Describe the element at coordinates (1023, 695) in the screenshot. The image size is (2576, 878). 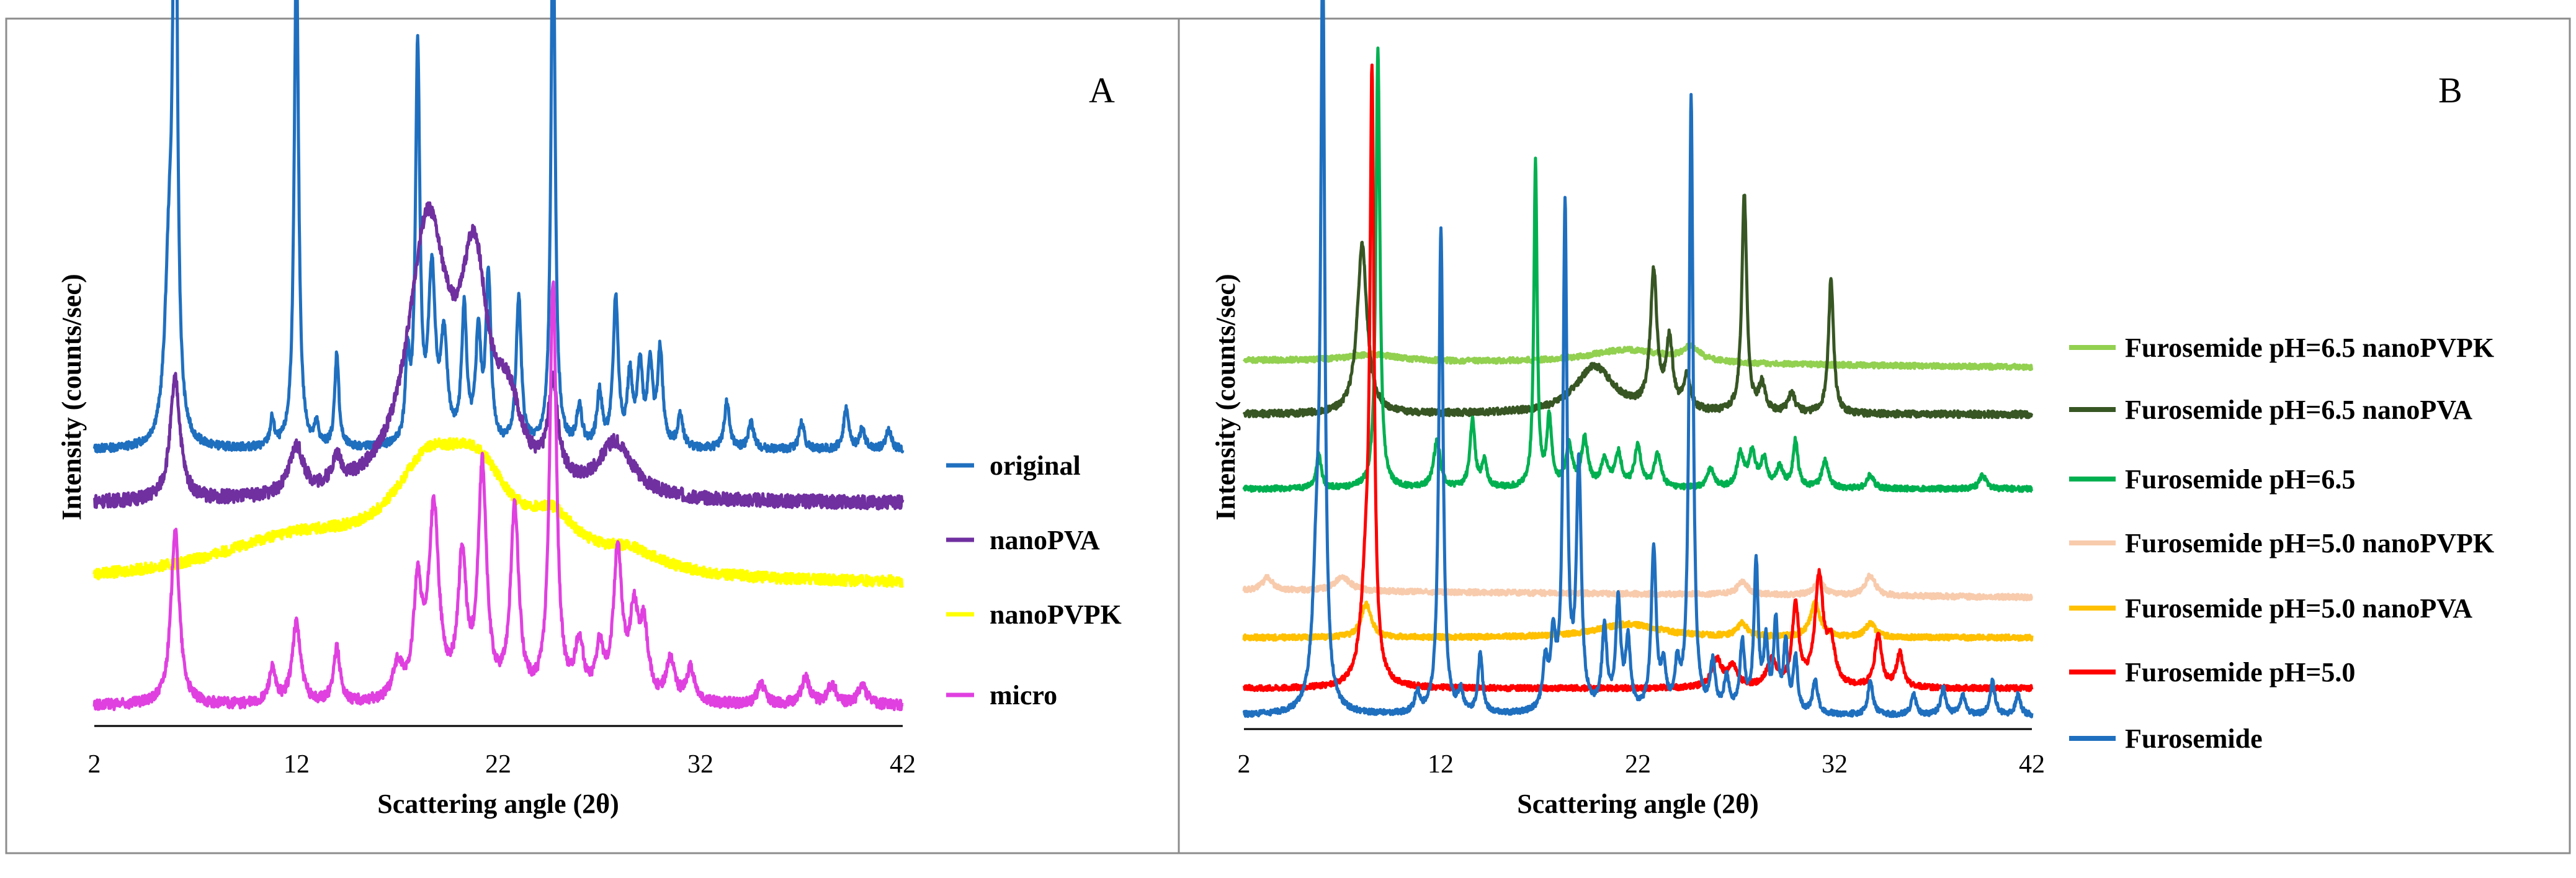
I see `legend-label-micro: micro` at that location.